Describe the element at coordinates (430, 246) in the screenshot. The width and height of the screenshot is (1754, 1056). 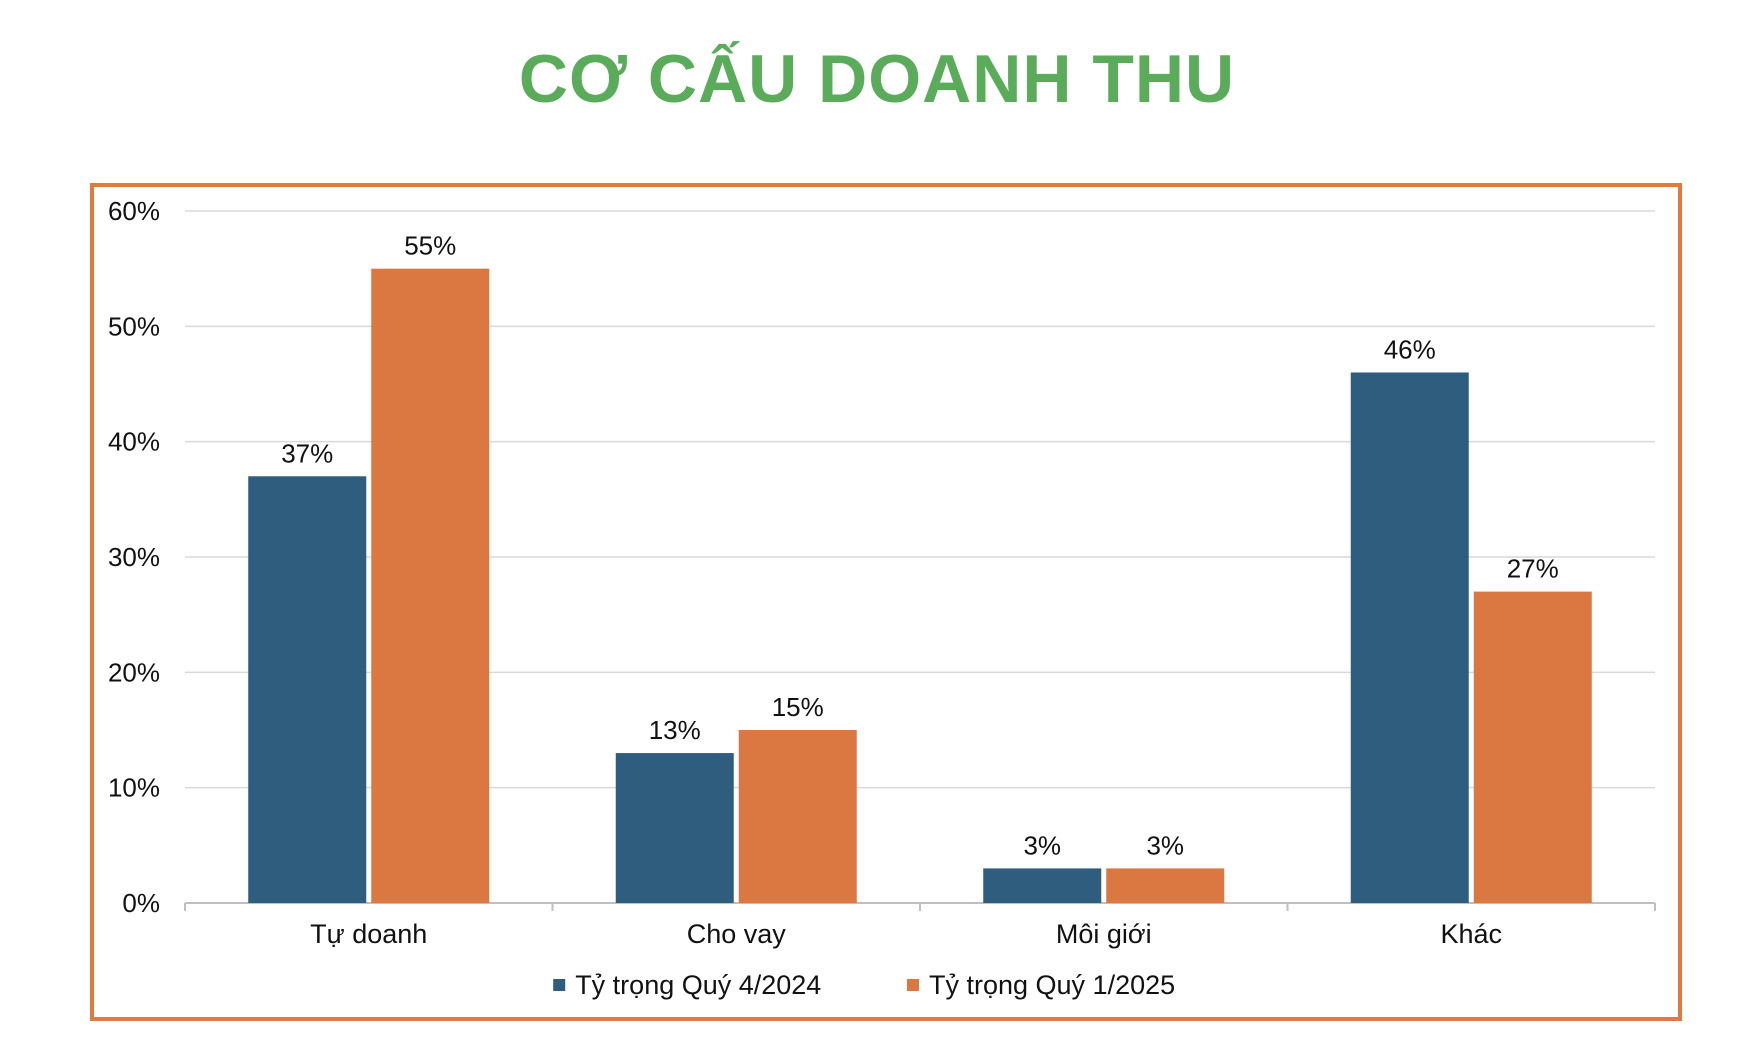
I see `data-label: 55%` at that location.